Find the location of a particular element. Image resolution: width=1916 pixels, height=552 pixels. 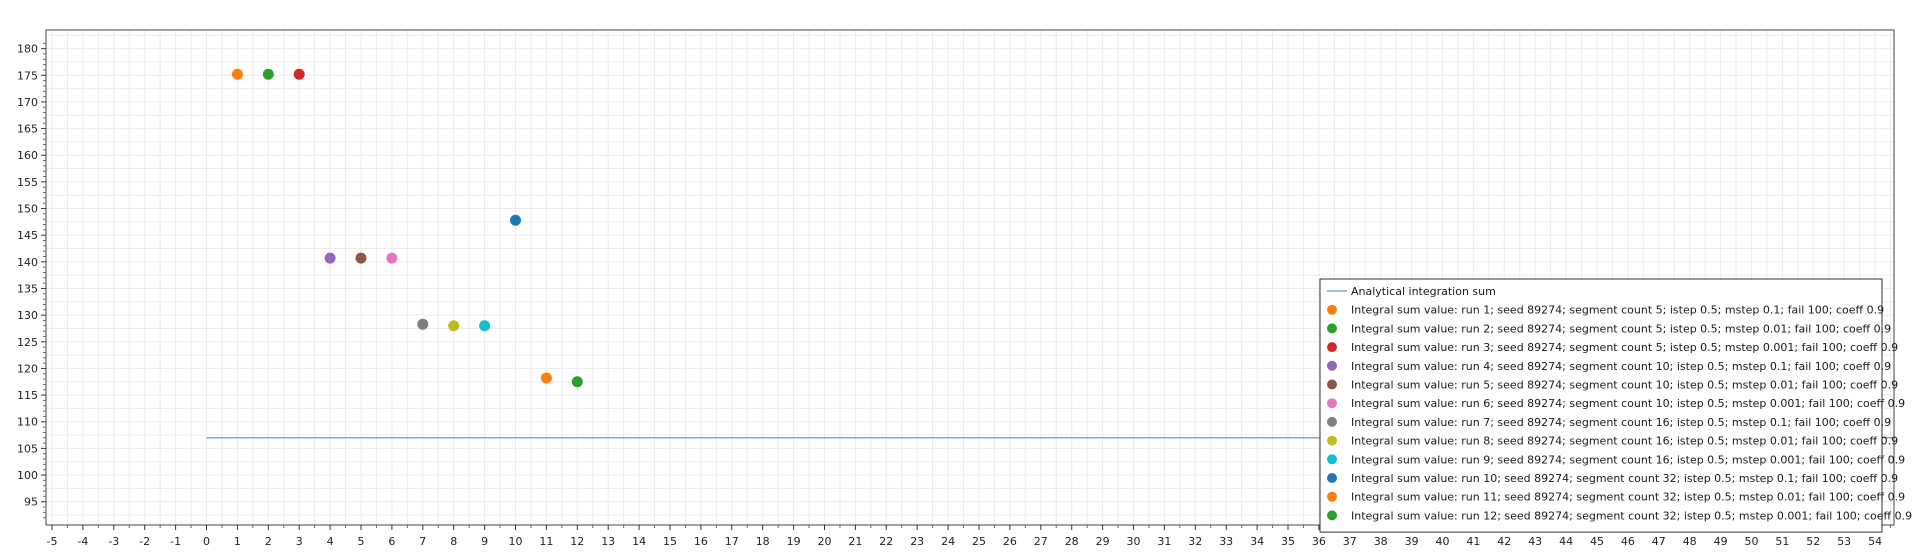

x-tick-label: 48 is located at coordinates (1690, 541).